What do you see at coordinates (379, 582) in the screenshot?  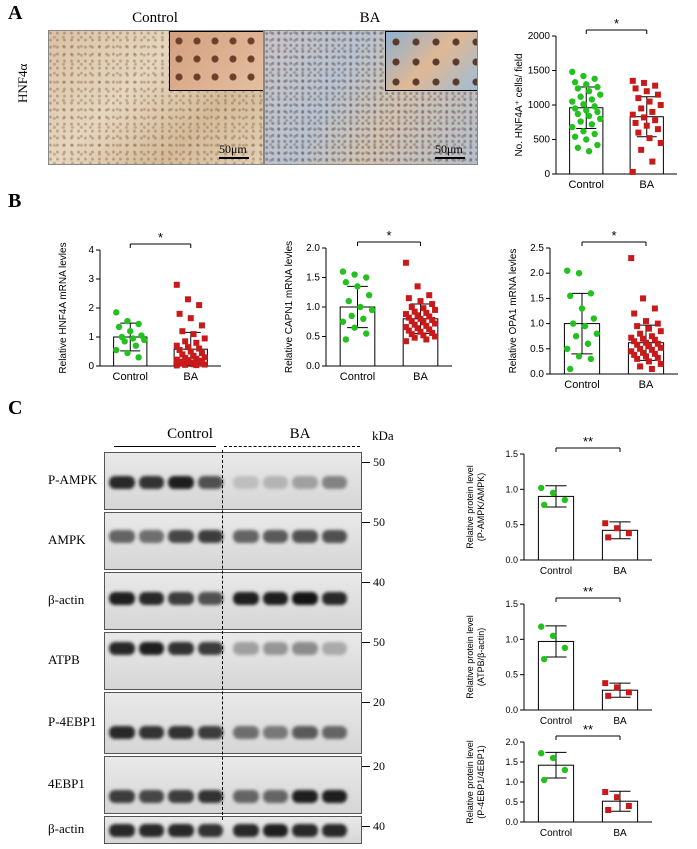 I see `marker-kda: 40` at bounding box center [379, 582].